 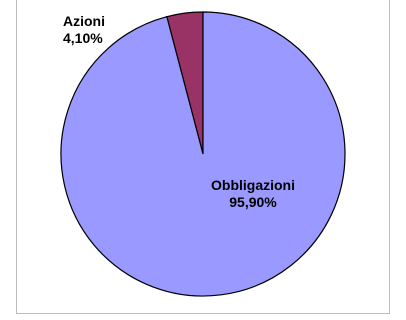 I want to click on slice-label-azioni-value: 4,10%, so click(x=83, y=38).